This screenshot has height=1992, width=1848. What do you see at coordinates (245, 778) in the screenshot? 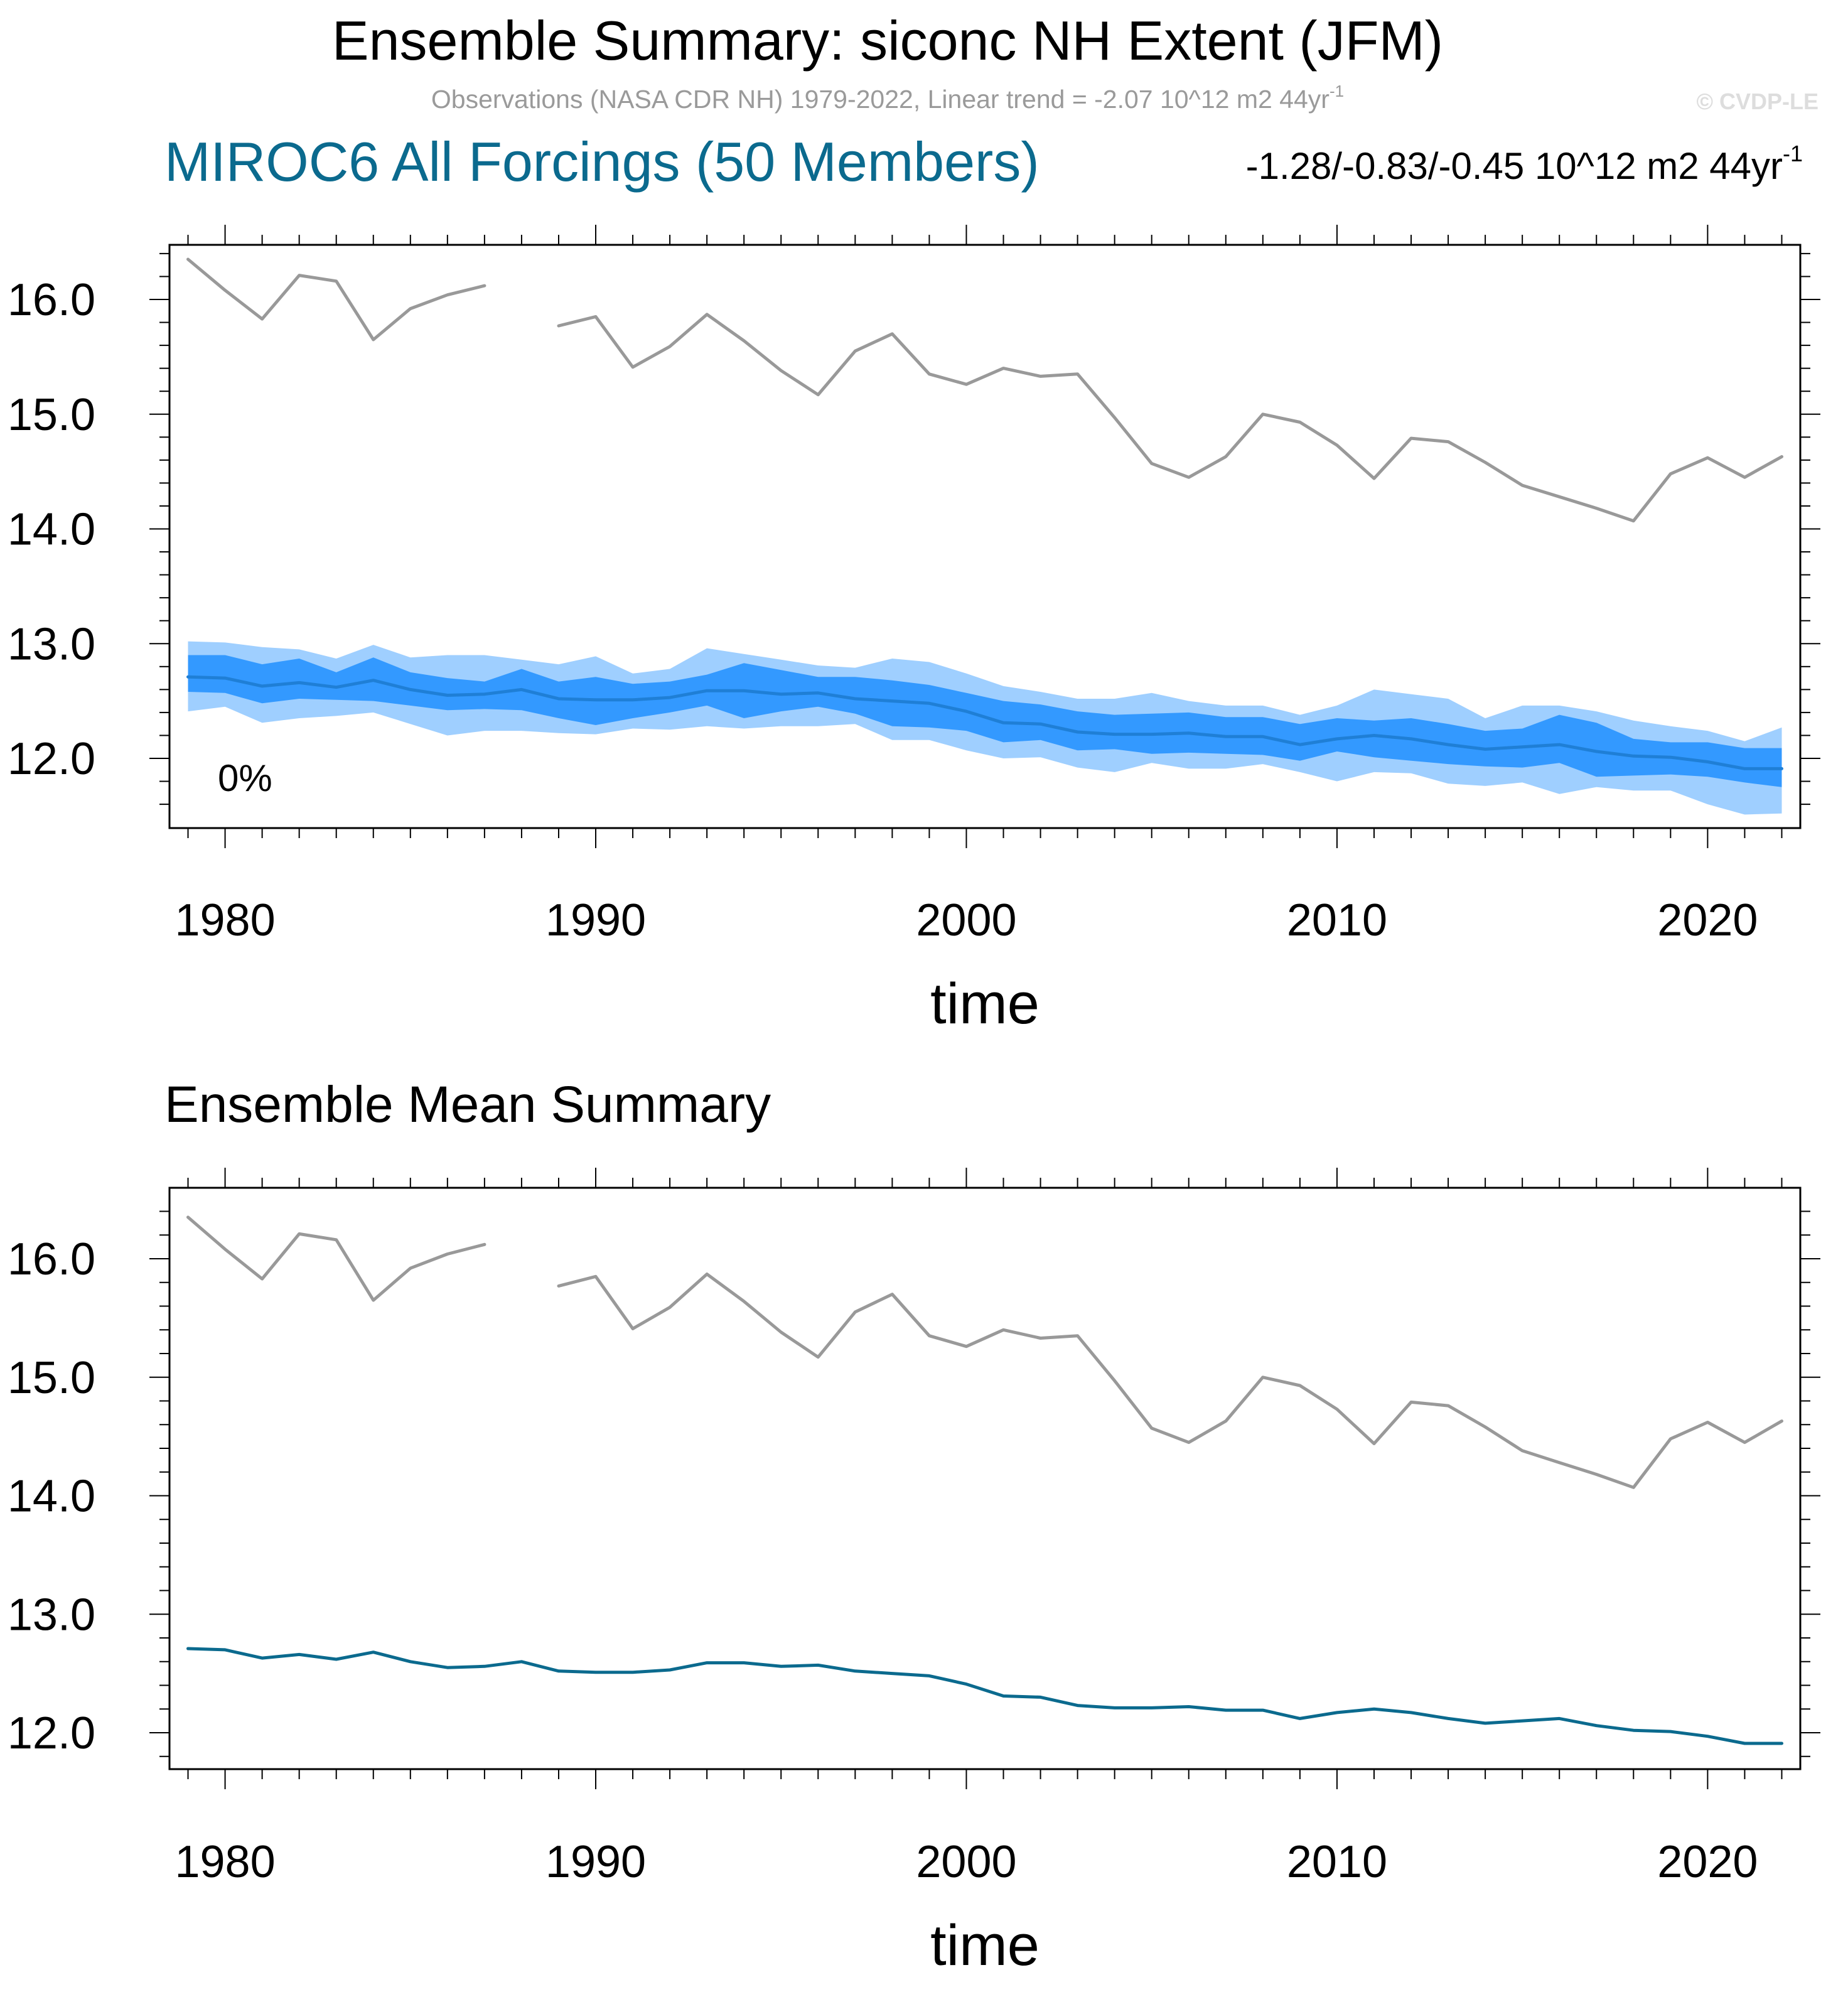
I see `percent-annotation: 0%` at bounding box center [245, 778].